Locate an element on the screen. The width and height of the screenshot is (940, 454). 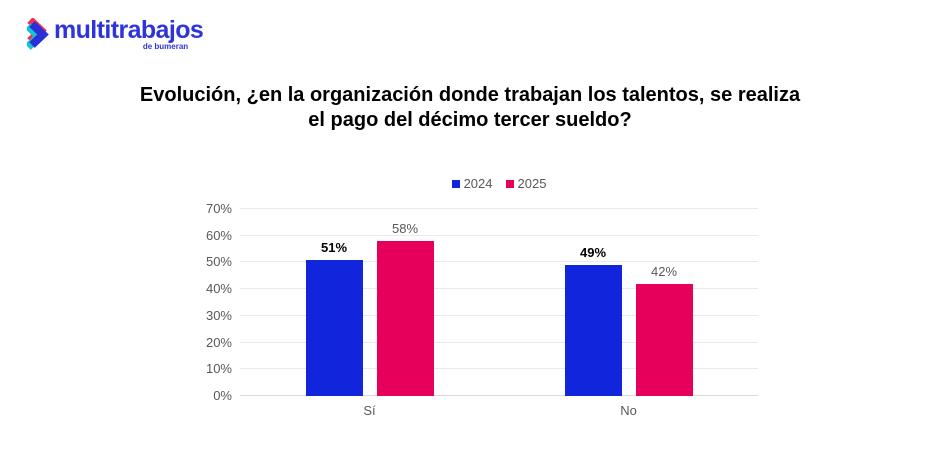
legend-swatch-2024 is located at coordinates (455, 183).